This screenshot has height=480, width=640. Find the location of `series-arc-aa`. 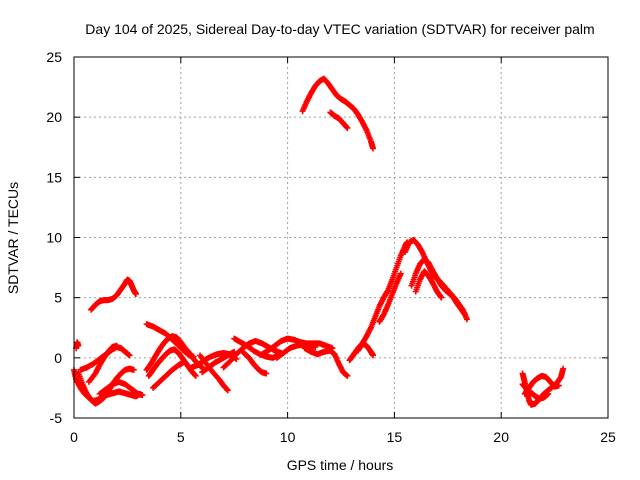

series-arc-aa is located at coordinates (439, 289).